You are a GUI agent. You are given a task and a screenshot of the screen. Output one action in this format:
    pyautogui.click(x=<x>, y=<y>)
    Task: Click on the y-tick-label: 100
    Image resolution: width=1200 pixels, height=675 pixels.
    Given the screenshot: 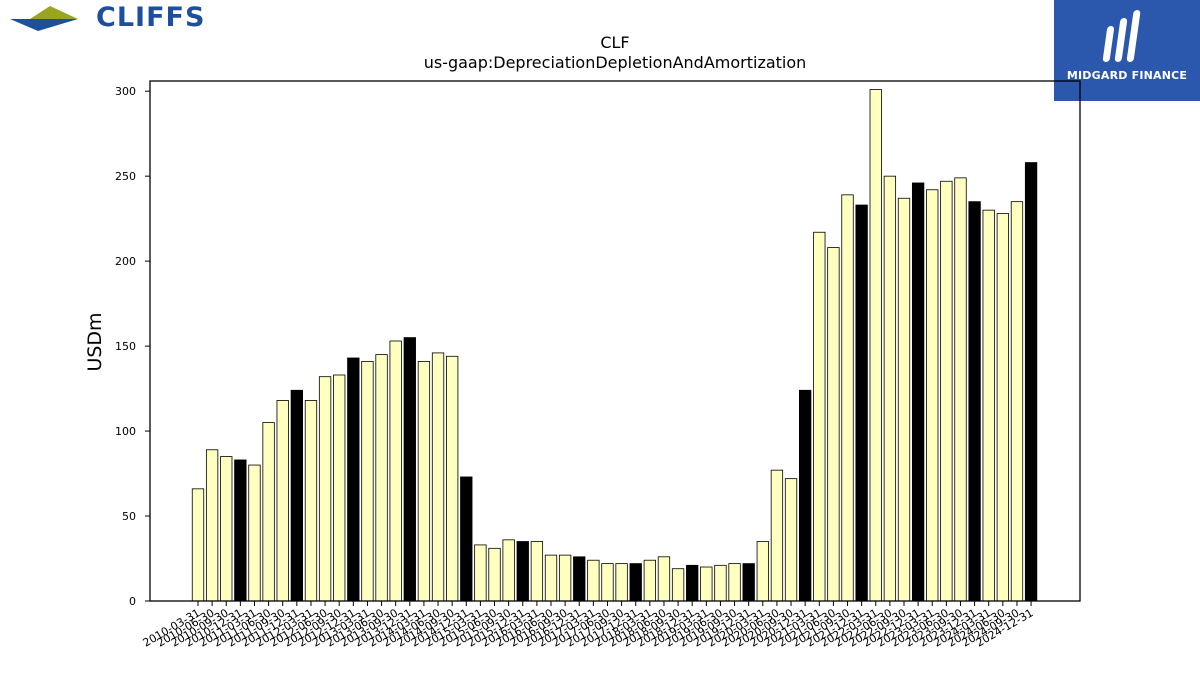 What is the action you would take?
    pyautogui.click(x=125, y=431)
    